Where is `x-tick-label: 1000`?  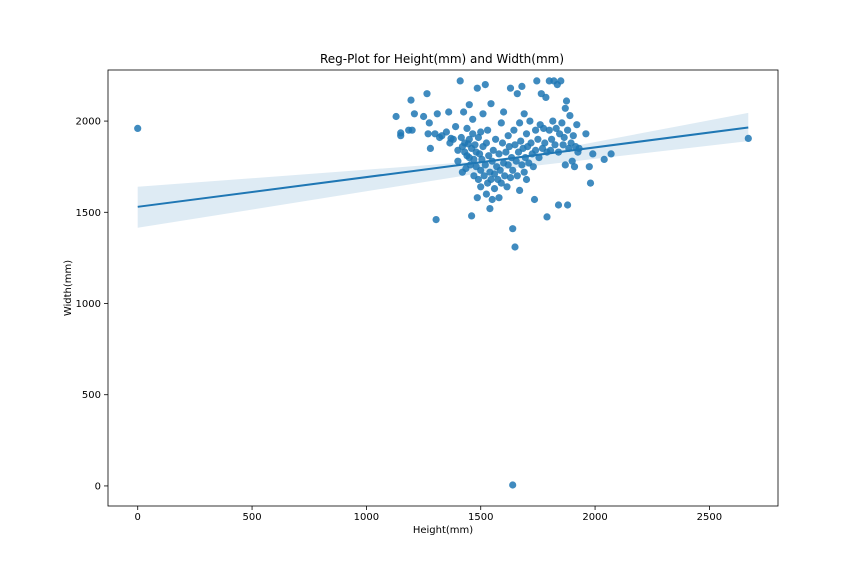 x-tick-label: 1000 is located at coordinates (366, 517).